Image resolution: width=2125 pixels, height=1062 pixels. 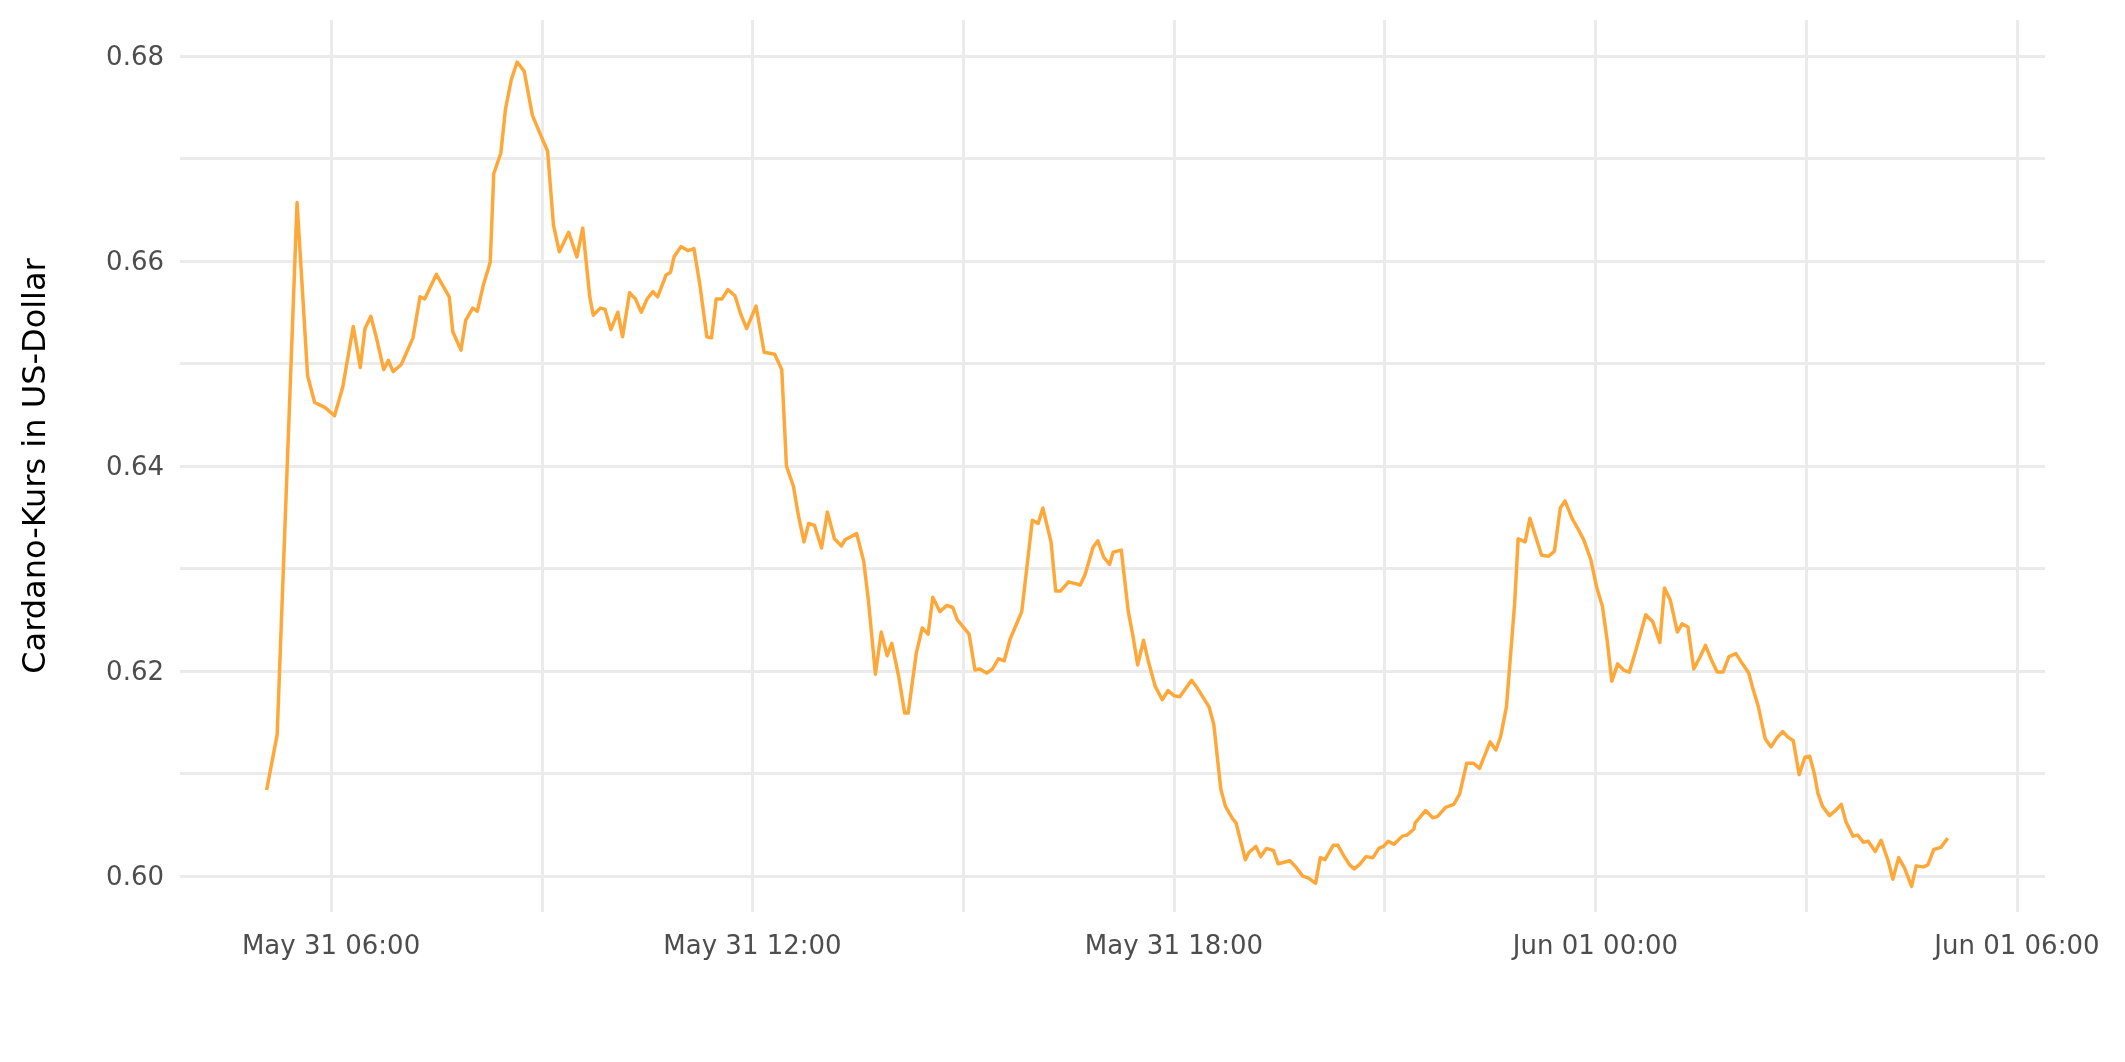 I want to click on y-tick-label: 0.68, so click(x=135, y=55).